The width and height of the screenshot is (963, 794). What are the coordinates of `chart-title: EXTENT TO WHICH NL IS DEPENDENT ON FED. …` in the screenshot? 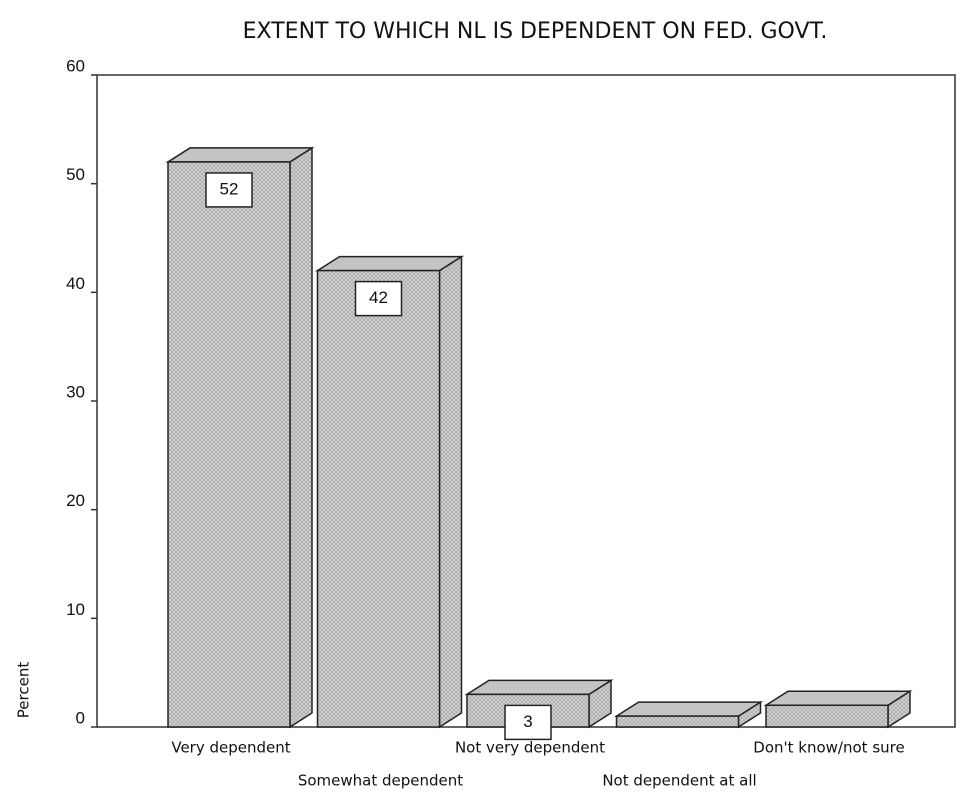 It's located at (535, 31).